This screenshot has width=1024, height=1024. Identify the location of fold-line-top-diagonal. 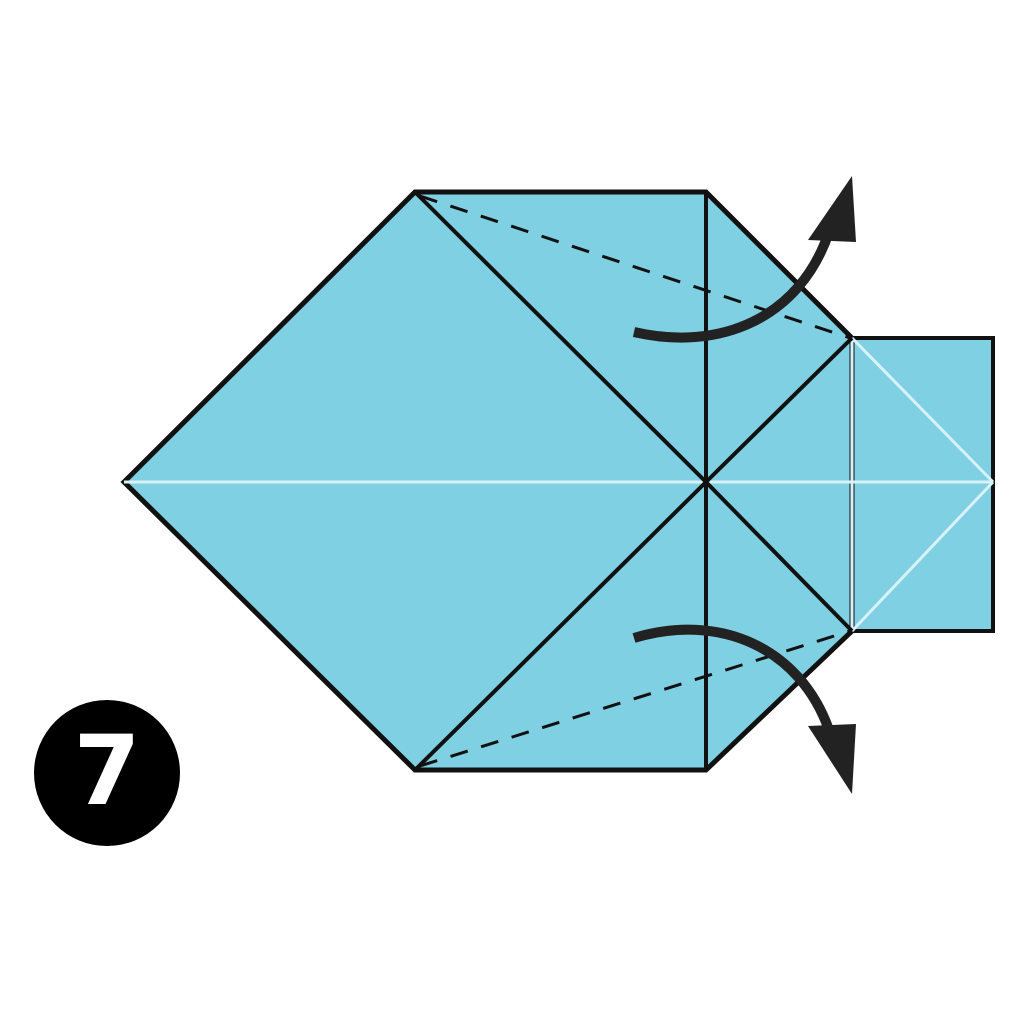
(560, 337).